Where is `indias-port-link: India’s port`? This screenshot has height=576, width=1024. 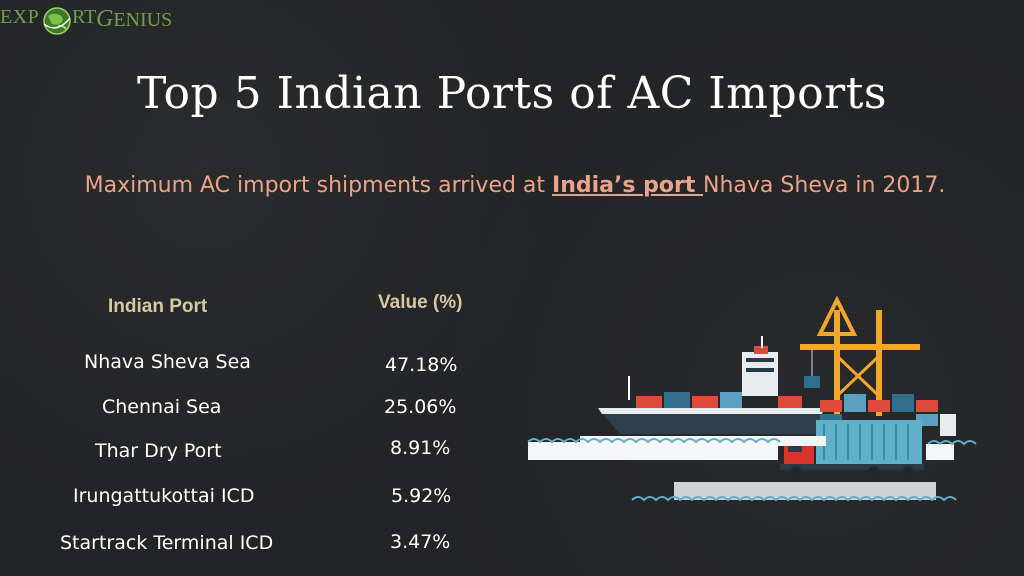 indias-port-link: India’s port is located at coordinates (628, 185).